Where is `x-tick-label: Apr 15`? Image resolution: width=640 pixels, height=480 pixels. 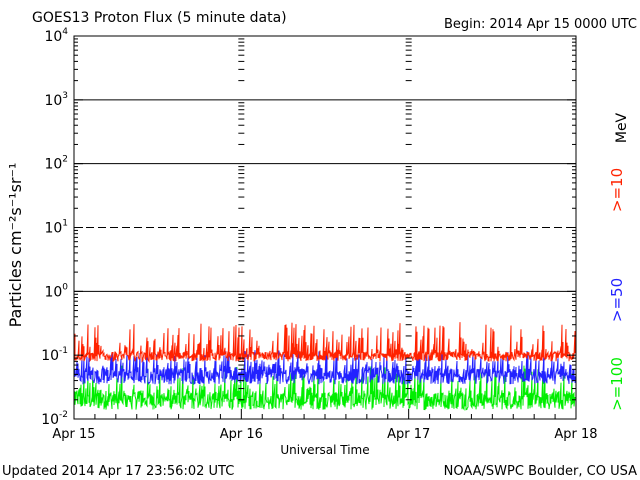 x-tick-label: Apr 15 is located at coordinates (73, 434).